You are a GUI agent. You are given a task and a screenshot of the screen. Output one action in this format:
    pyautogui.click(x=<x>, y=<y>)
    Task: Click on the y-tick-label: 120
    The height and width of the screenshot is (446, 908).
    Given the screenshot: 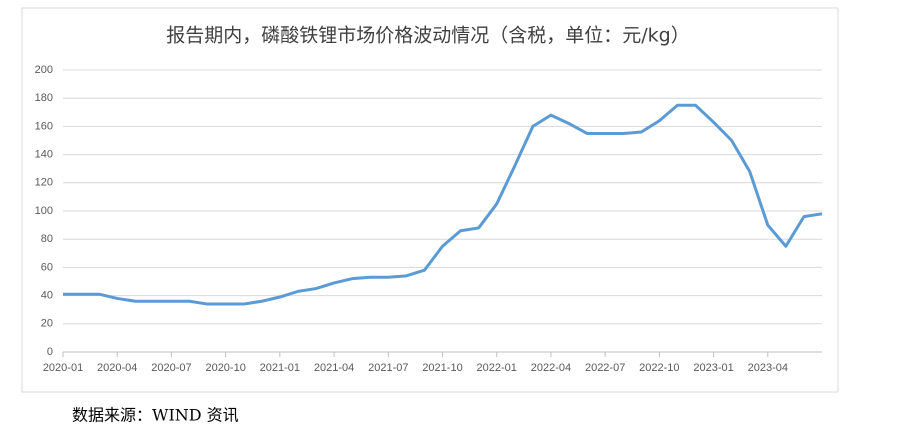 What is the action you would take?
    pyautogui.click(x=44, y=183)
    